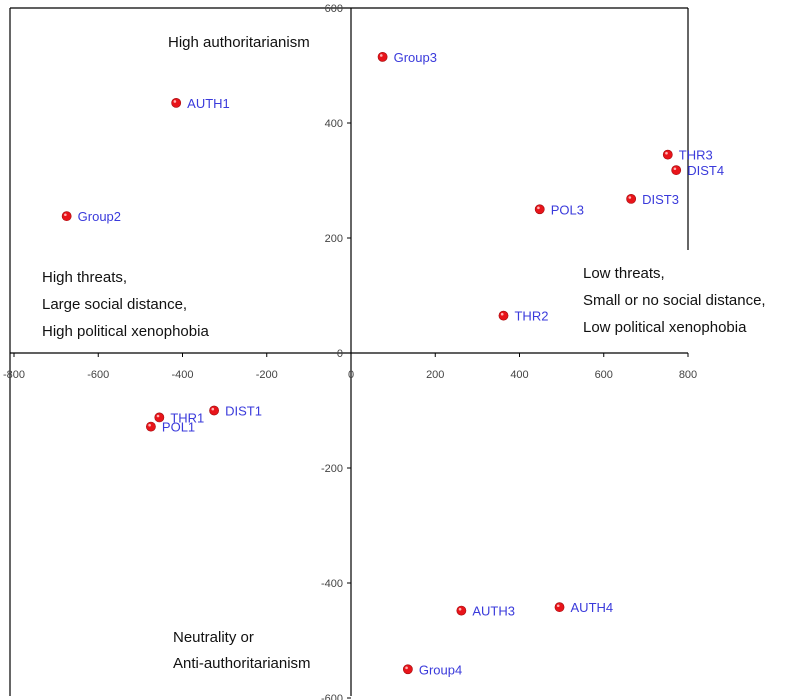  What do you see at coordinates (351, 375) in the screenshot?
I see `x-tick-label: 0` at bounding box center [351, 375].